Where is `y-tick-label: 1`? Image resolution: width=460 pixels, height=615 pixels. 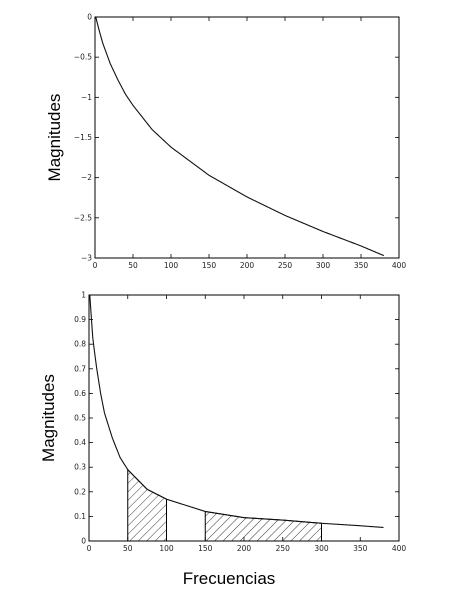
y-tick-label: 1 is located at coordinates (83, 295).